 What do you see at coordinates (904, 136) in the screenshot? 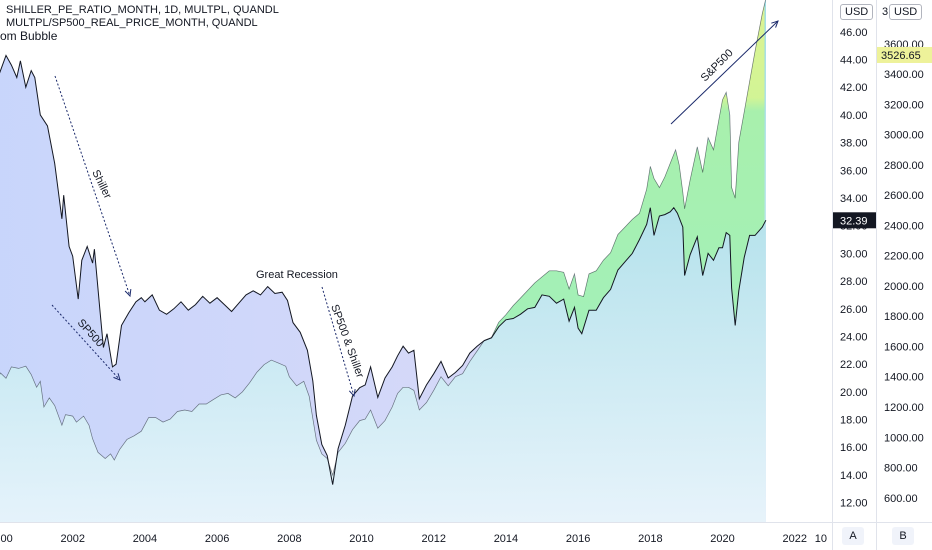
I see `y-right-tick-label: 3000.00` at bounding box center [904, 136].